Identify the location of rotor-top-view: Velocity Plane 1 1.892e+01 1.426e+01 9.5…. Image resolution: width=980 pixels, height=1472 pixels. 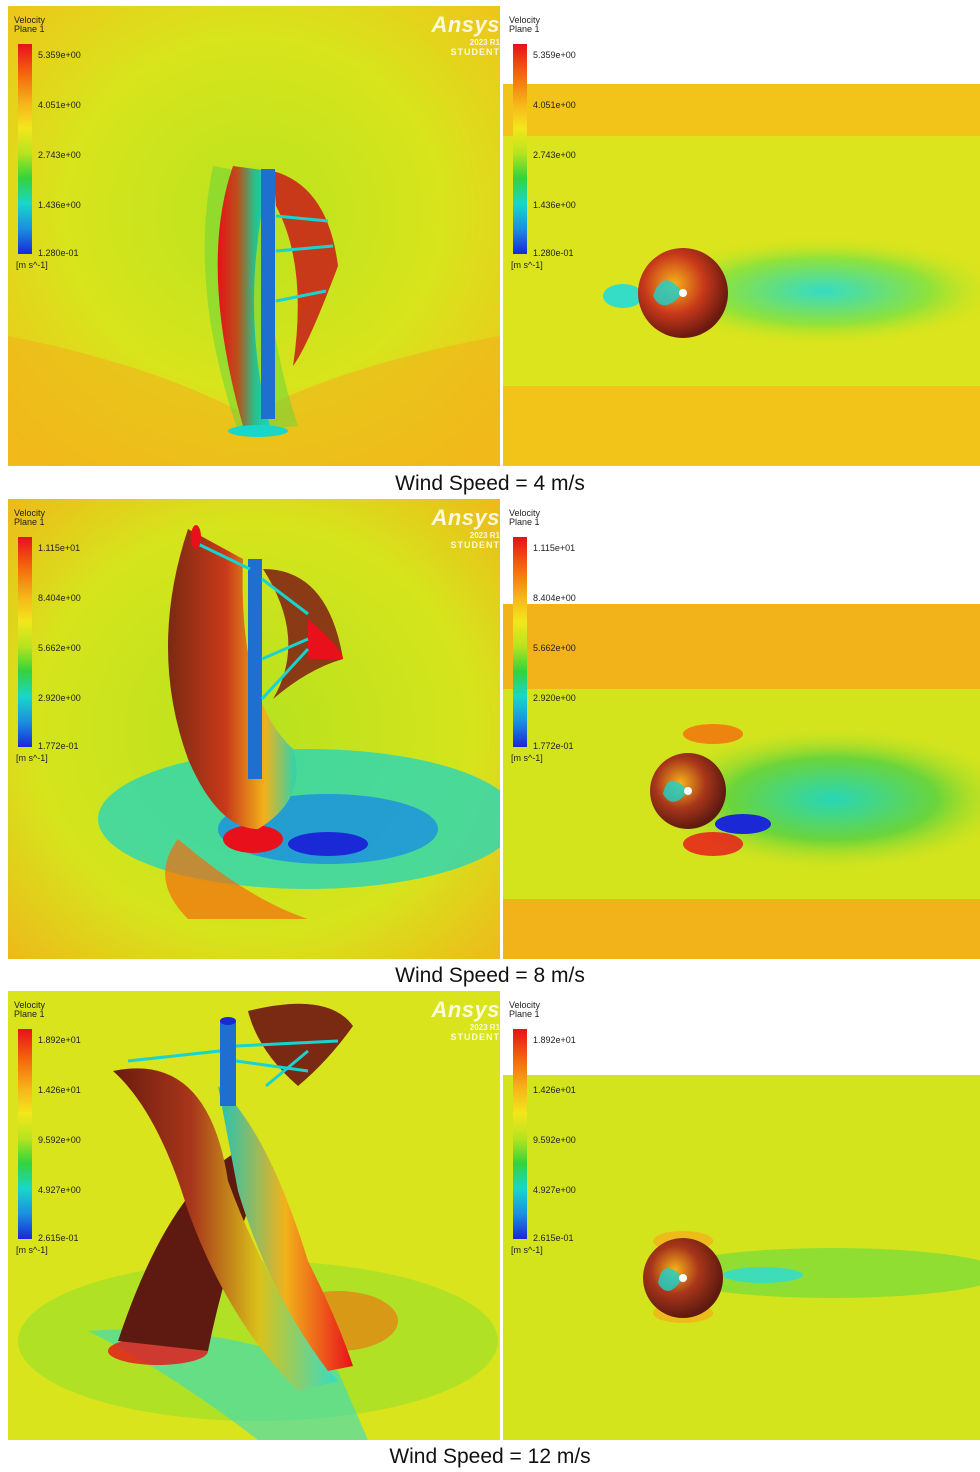
(741, 1215).